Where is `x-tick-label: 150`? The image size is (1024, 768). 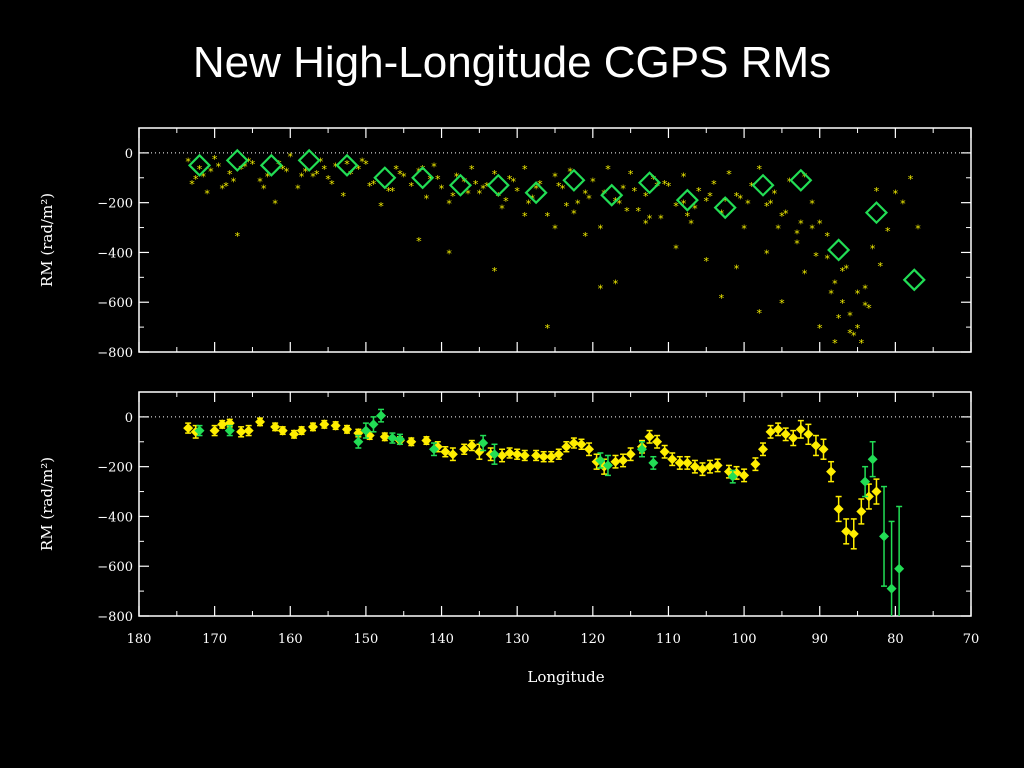 x-tick-label: 150 is located at coordinates (365, 639).